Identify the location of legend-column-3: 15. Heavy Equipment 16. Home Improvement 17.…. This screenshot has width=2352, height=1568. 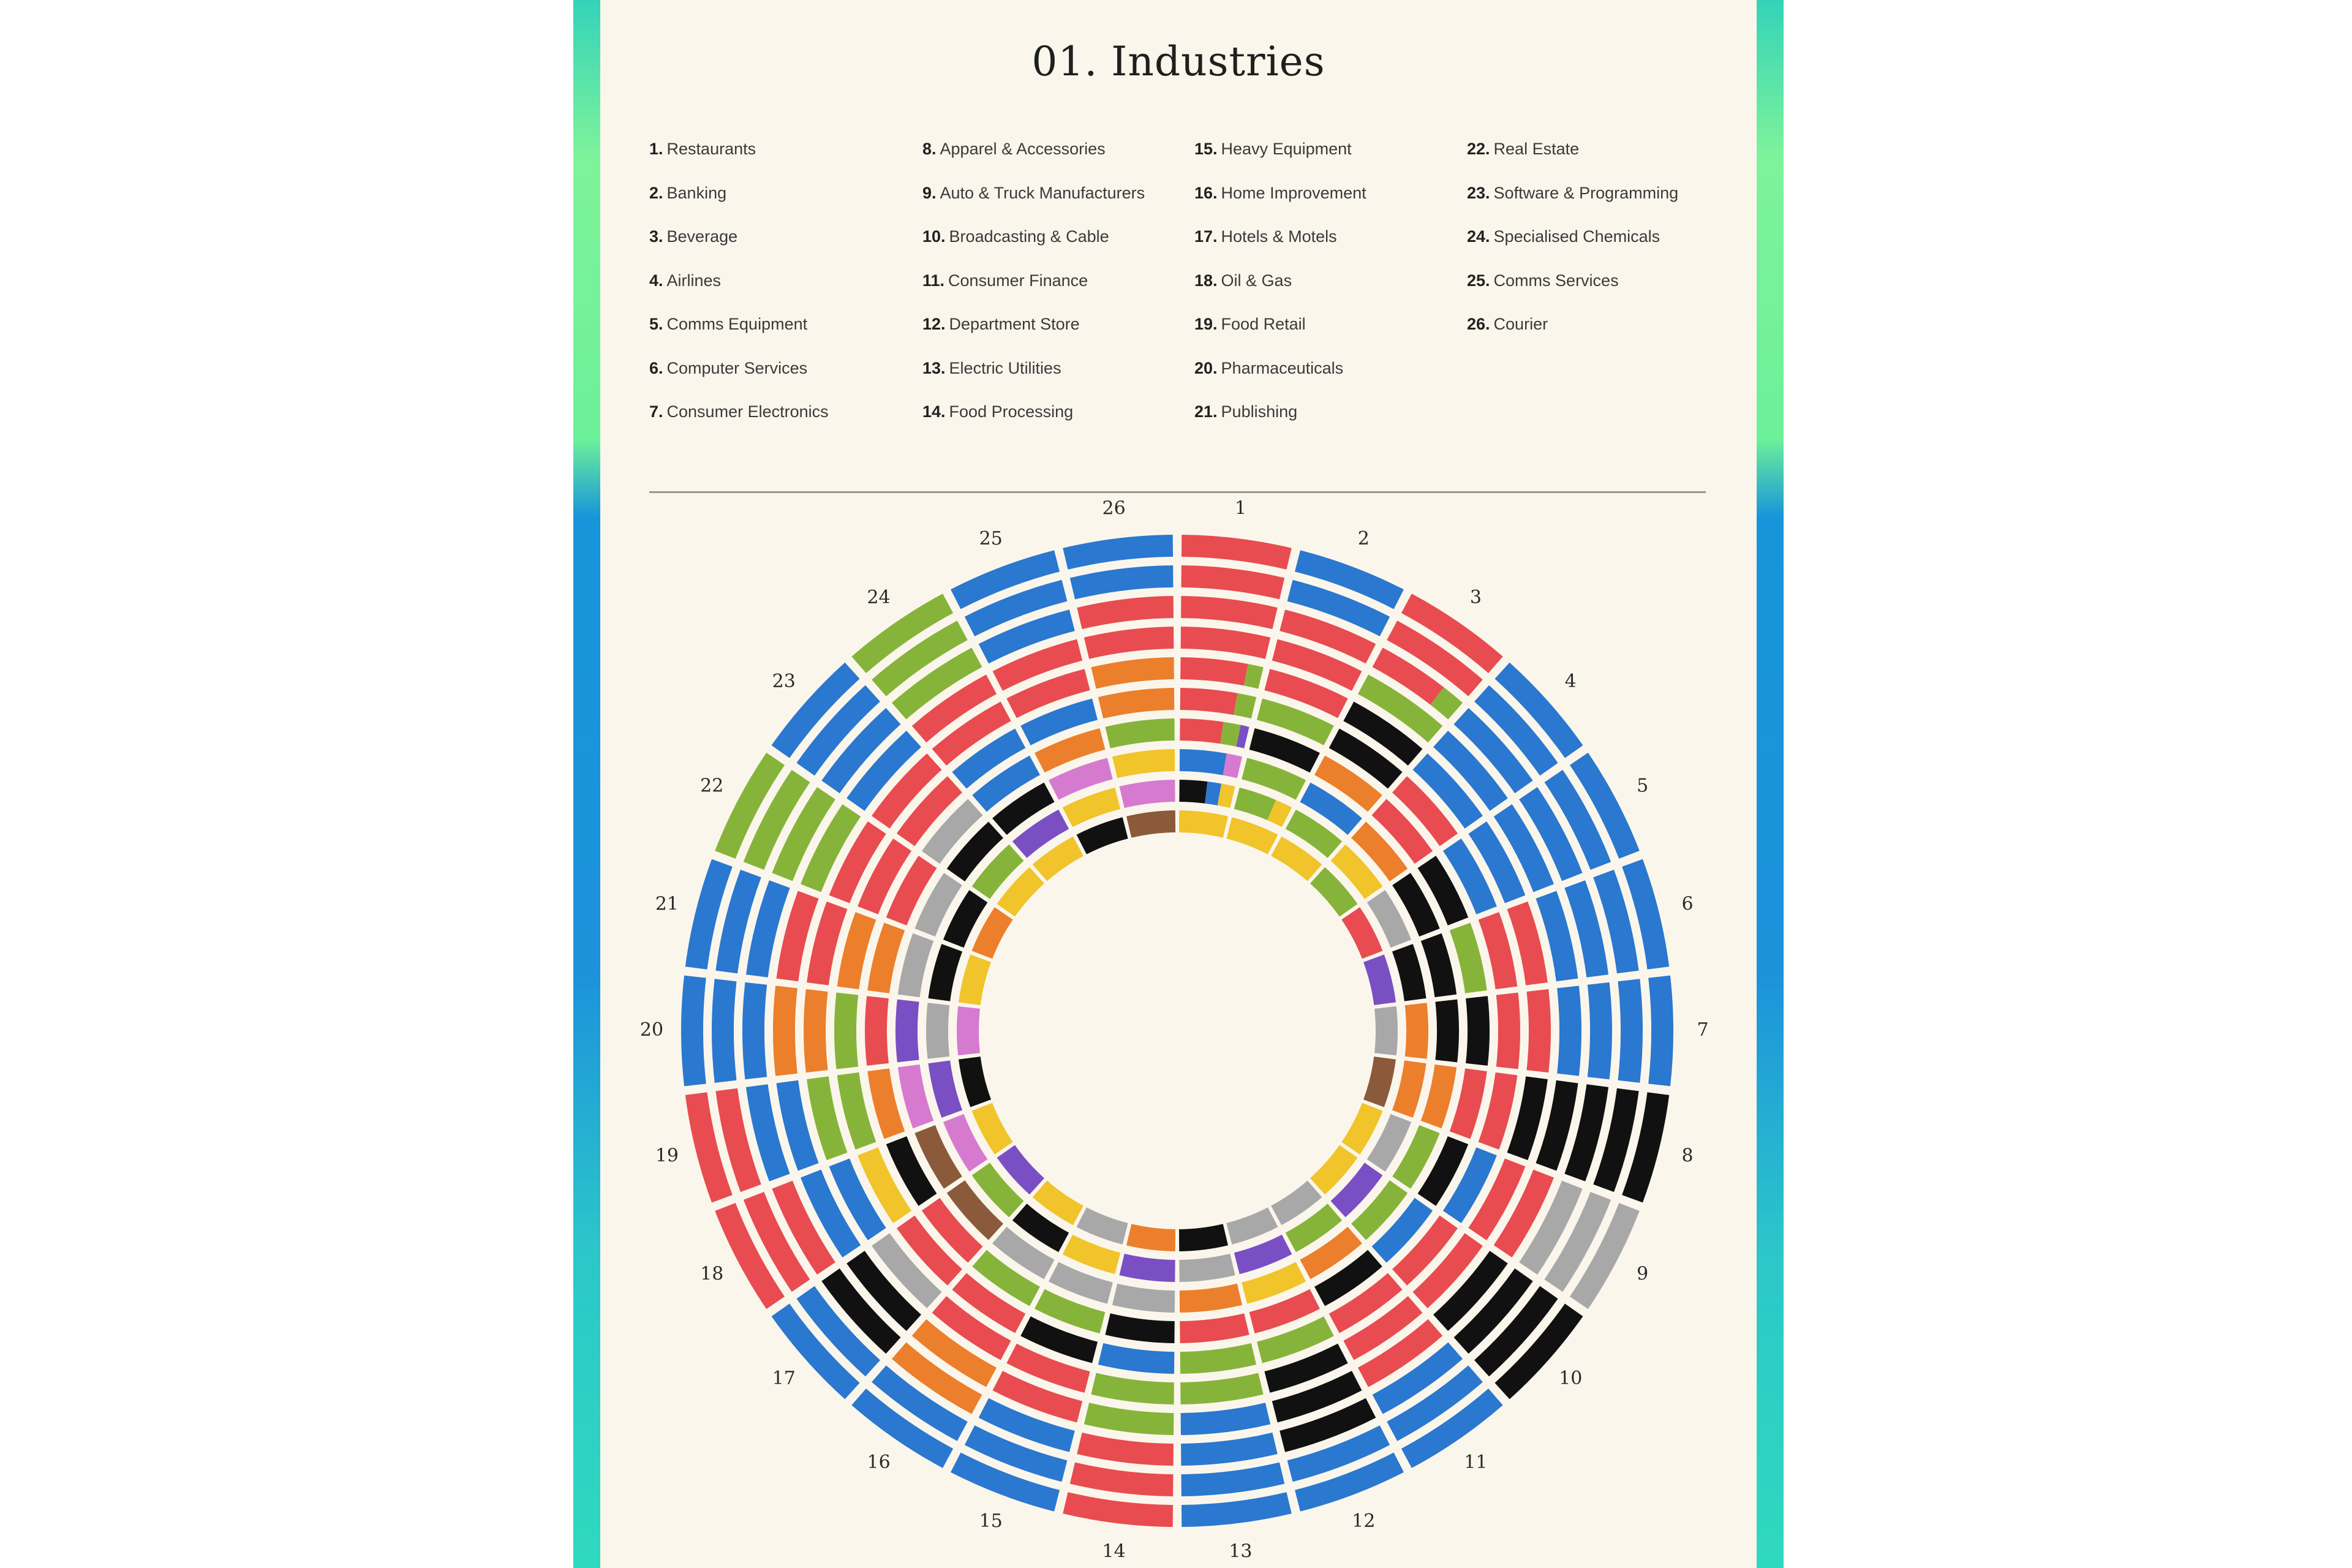
(1335, 294).